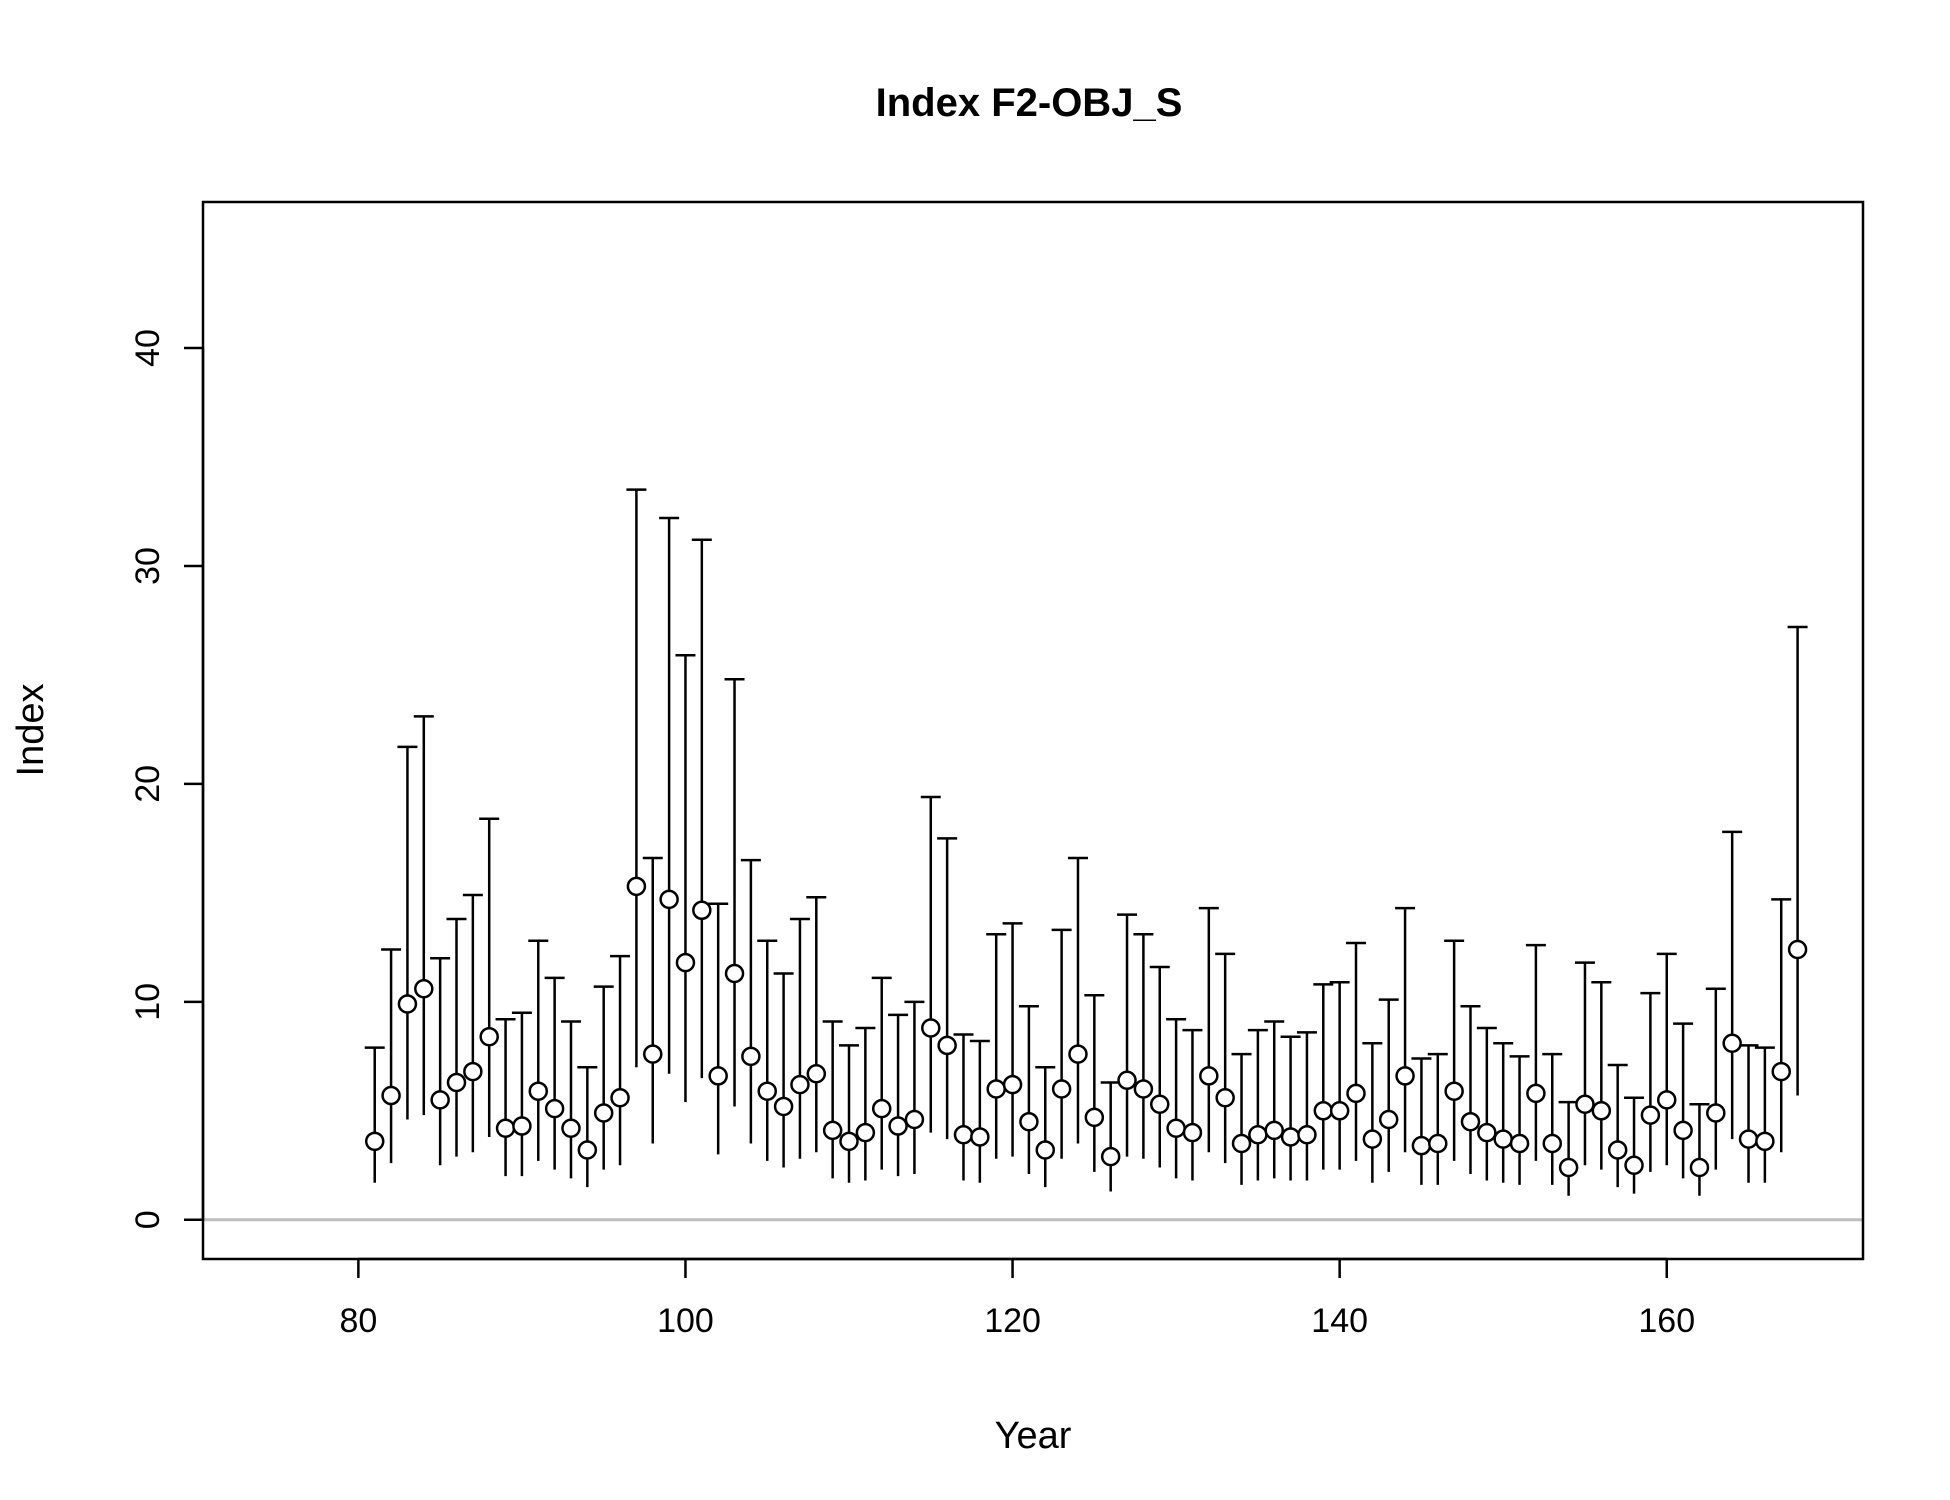 The width and height of the screenshot is (1950, 1500). What do you see at coordinates (148, 1002) in the screenshot?
I see `y-tick-label: 10` at bounding box center [148, 1002].